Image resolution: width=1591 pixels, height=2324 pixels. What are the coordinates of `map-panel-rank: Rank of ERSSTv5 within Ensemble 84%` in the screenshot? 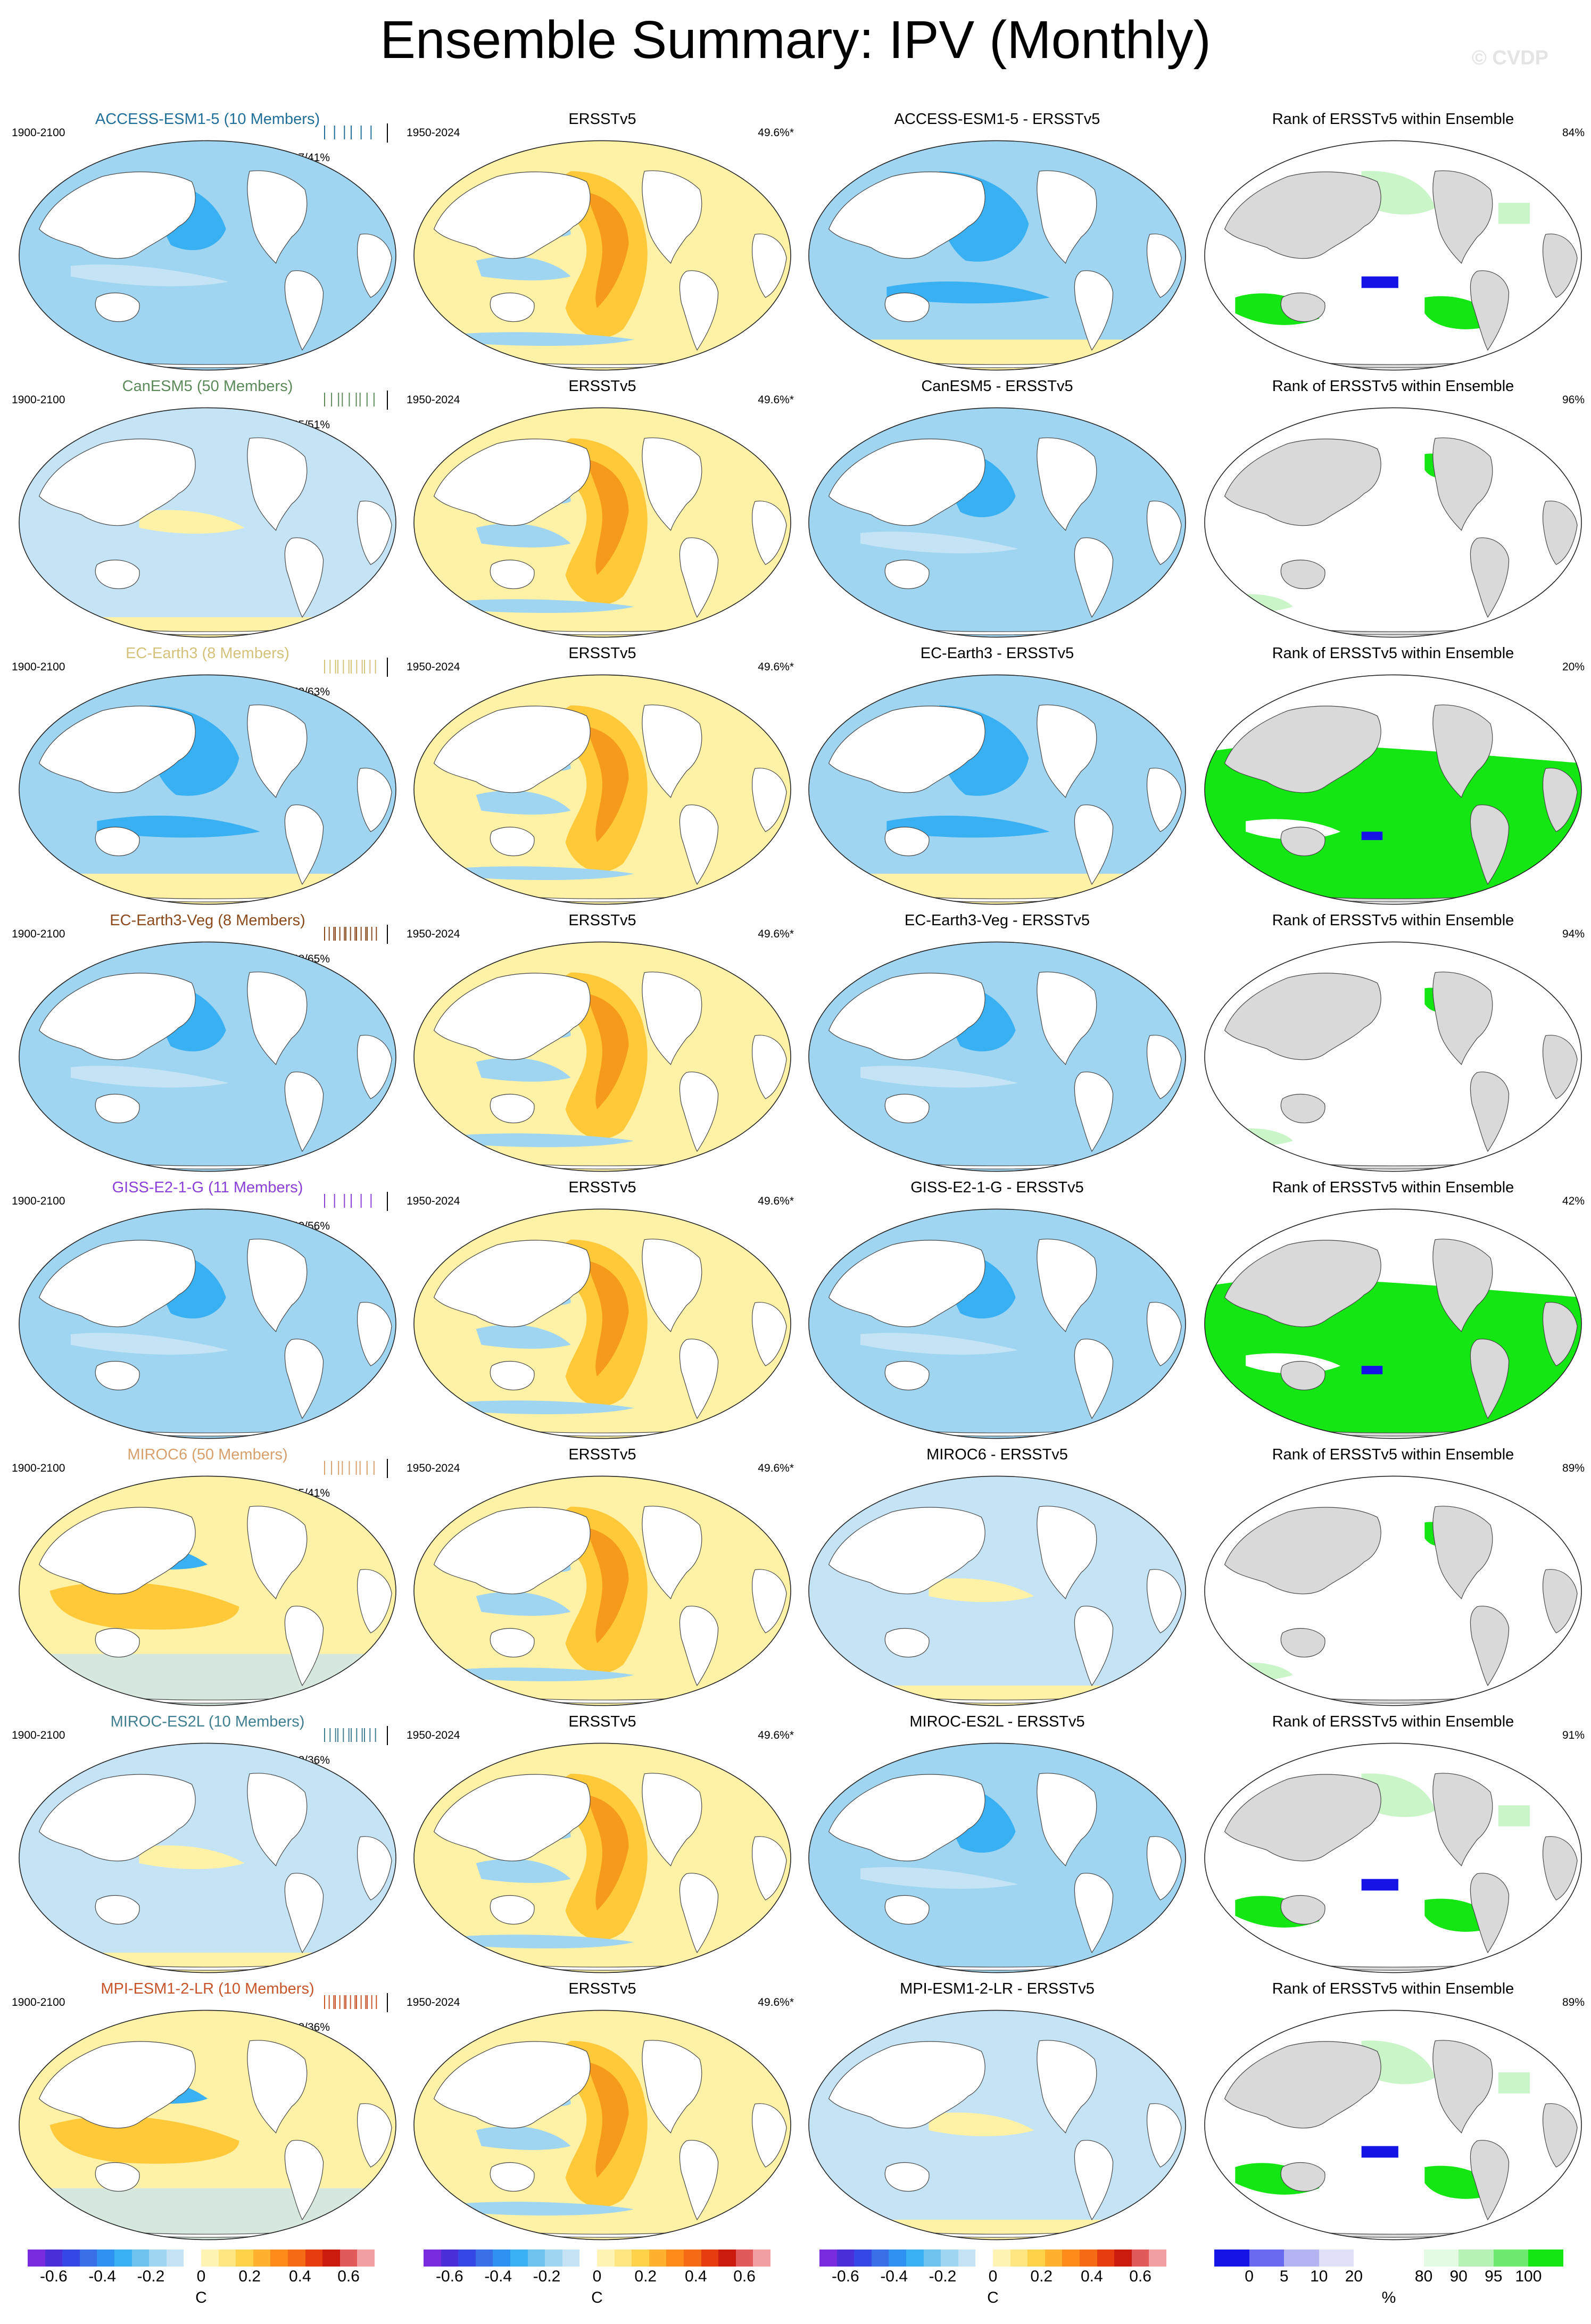 It's located at (1393, 244).